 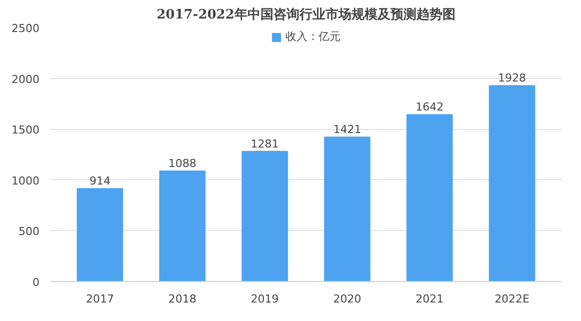 What do you see at coordinates (26, 130) in the screenshot?
I see `y-tick-label: 1500` at bounding box center [26, 130].